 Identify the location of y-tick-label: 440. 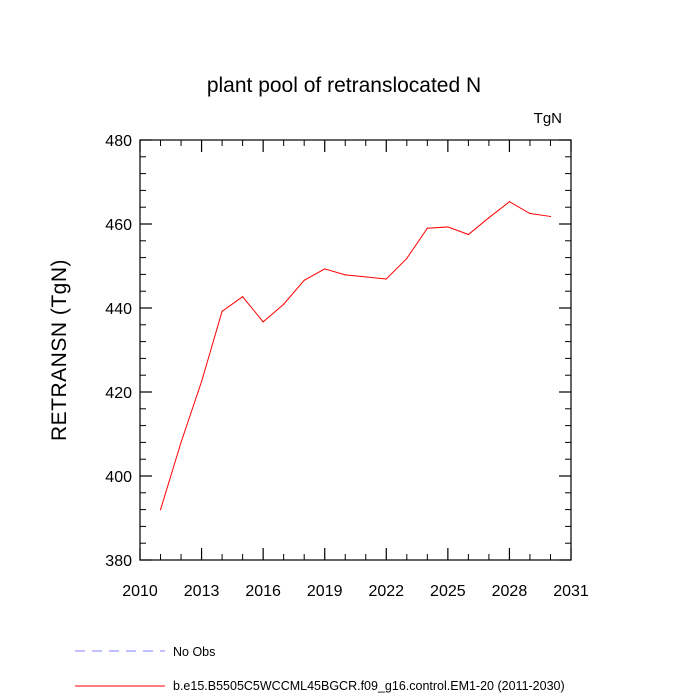
(118, 309).